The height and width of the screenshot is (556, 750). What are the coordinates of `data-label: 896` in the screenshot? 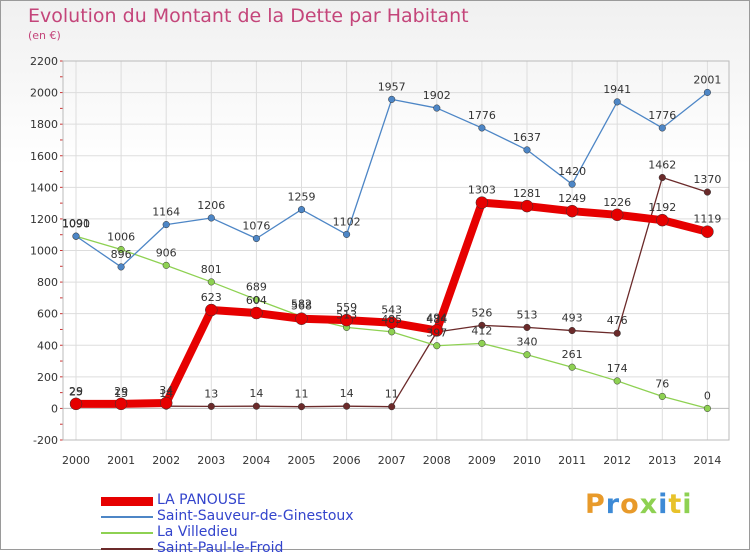 It's located at (121, 254).